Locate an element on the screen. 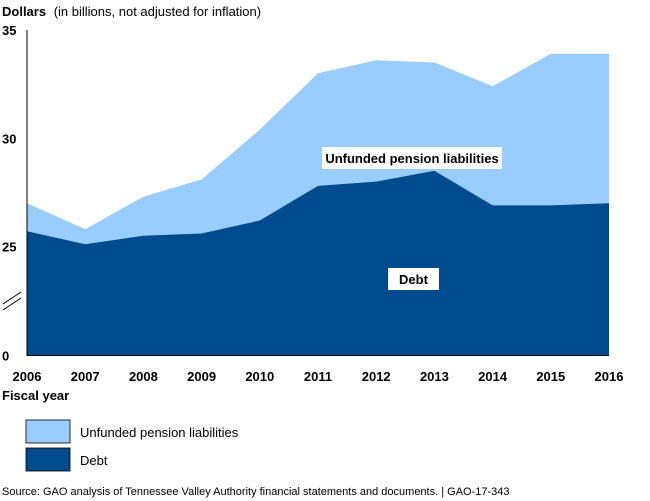 The image size is (650, 501). legend-label-debt: Debt is located at coordinates (94, 460).